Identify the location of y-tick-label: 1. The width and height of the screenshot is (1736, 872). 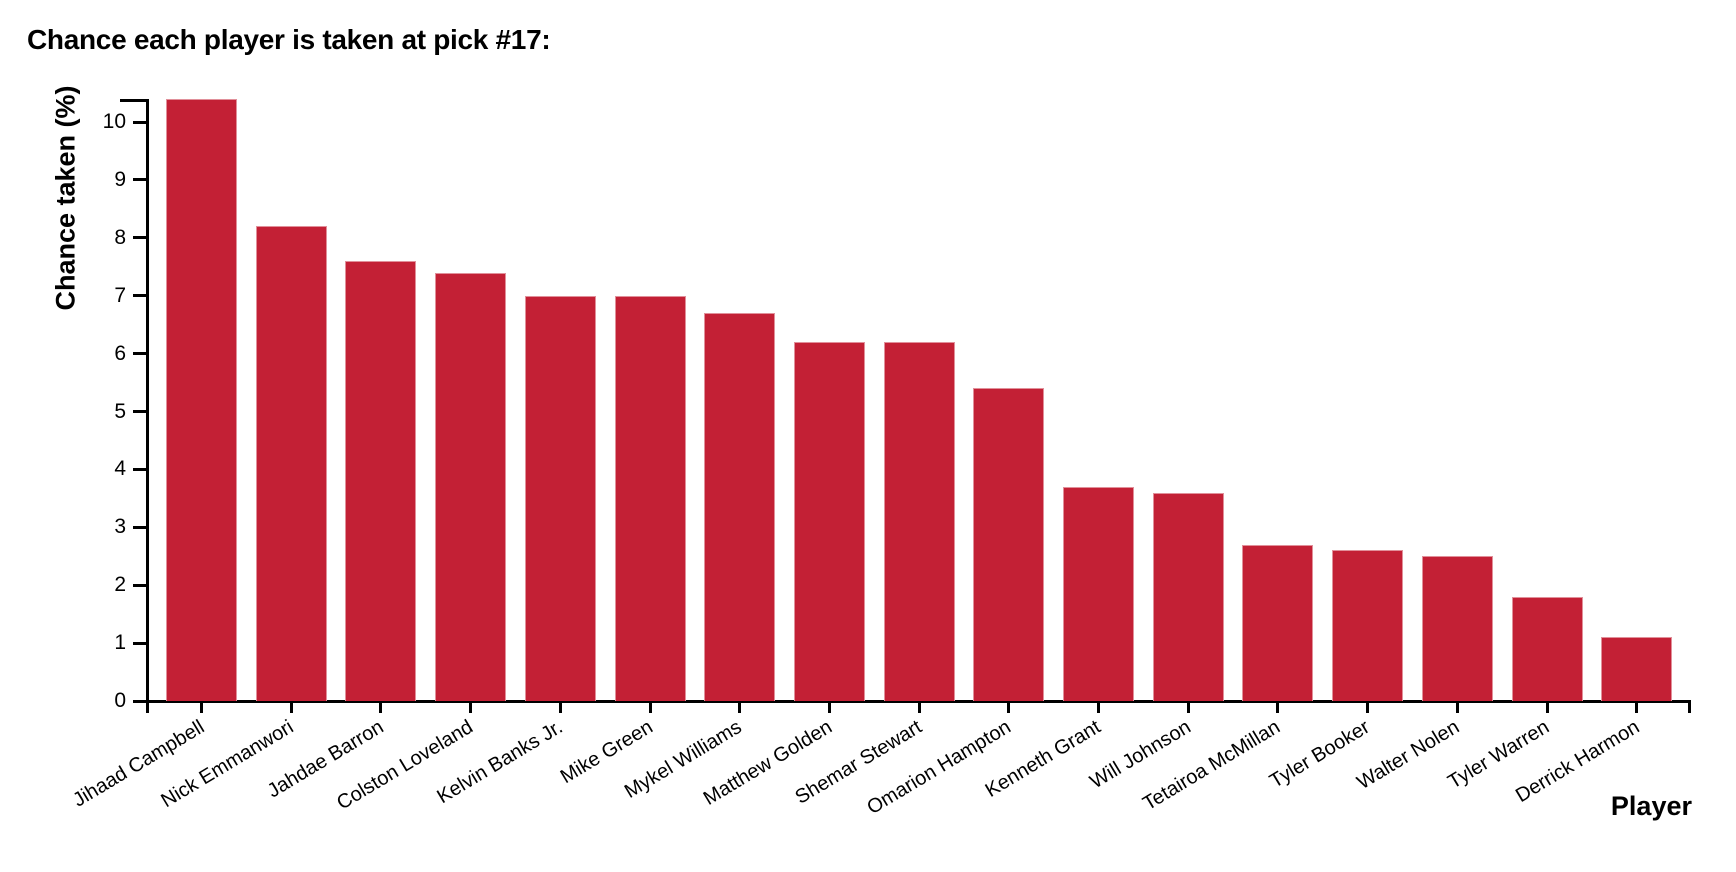
(120, 643).